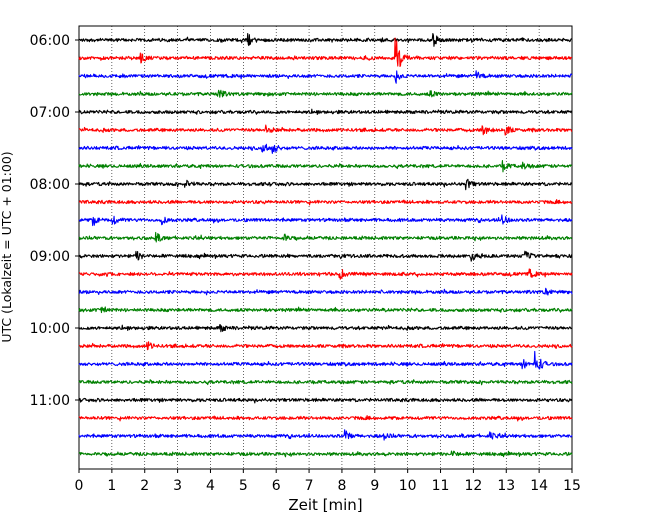  What do you see at coordinates (408, 486) in the screenshot?
I see `x-tick-label: 10` at bounding box center [408, 486].